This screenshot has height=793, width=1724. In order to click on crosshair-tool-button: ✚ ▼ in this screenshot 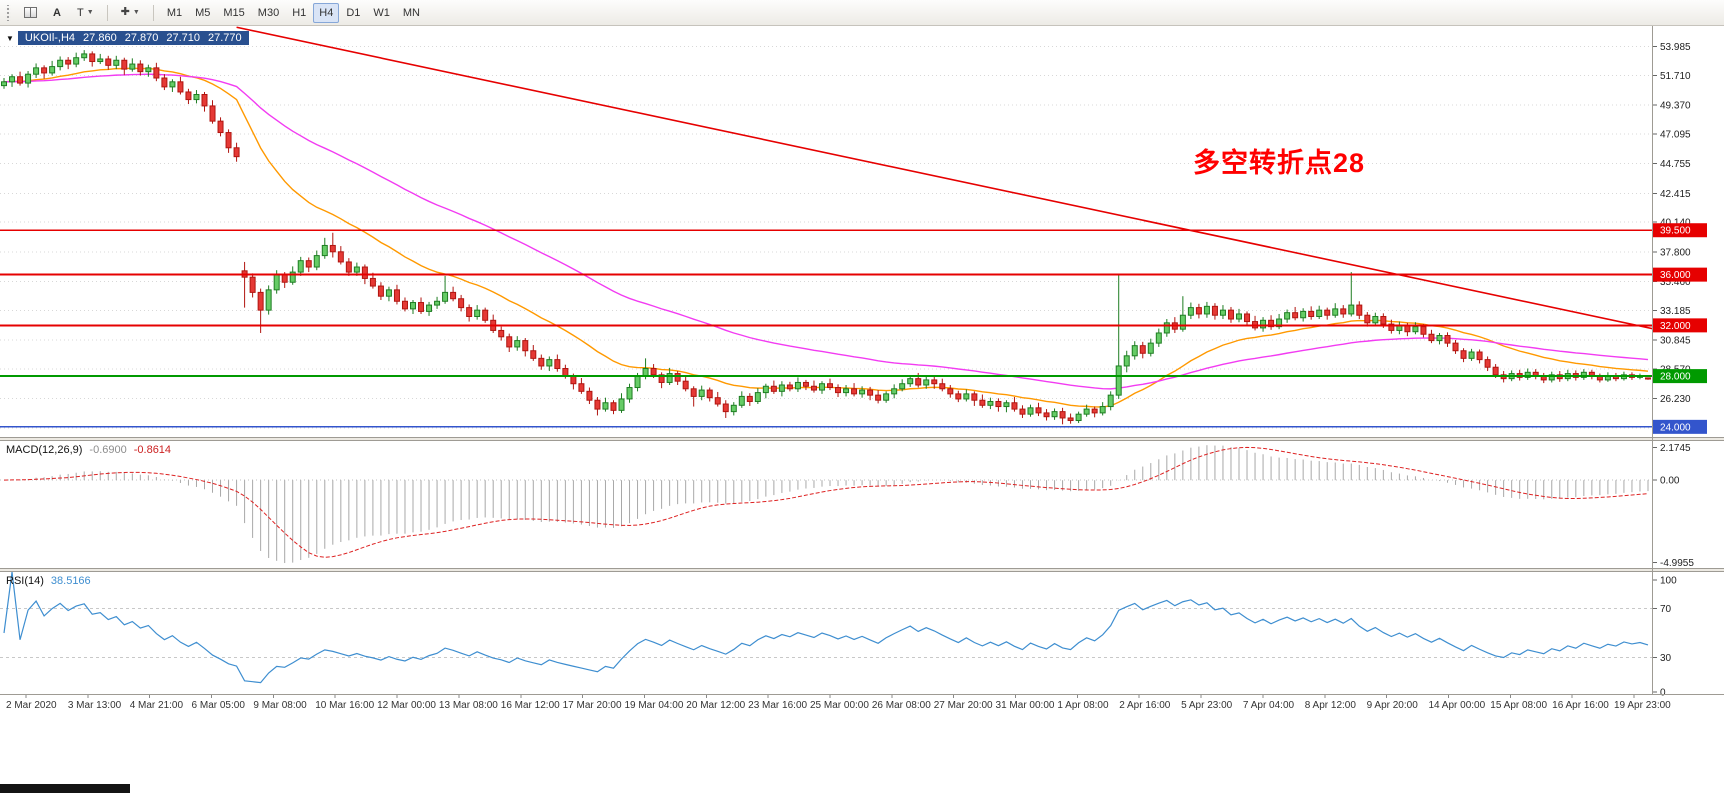, I will do `click(130, 13)`.